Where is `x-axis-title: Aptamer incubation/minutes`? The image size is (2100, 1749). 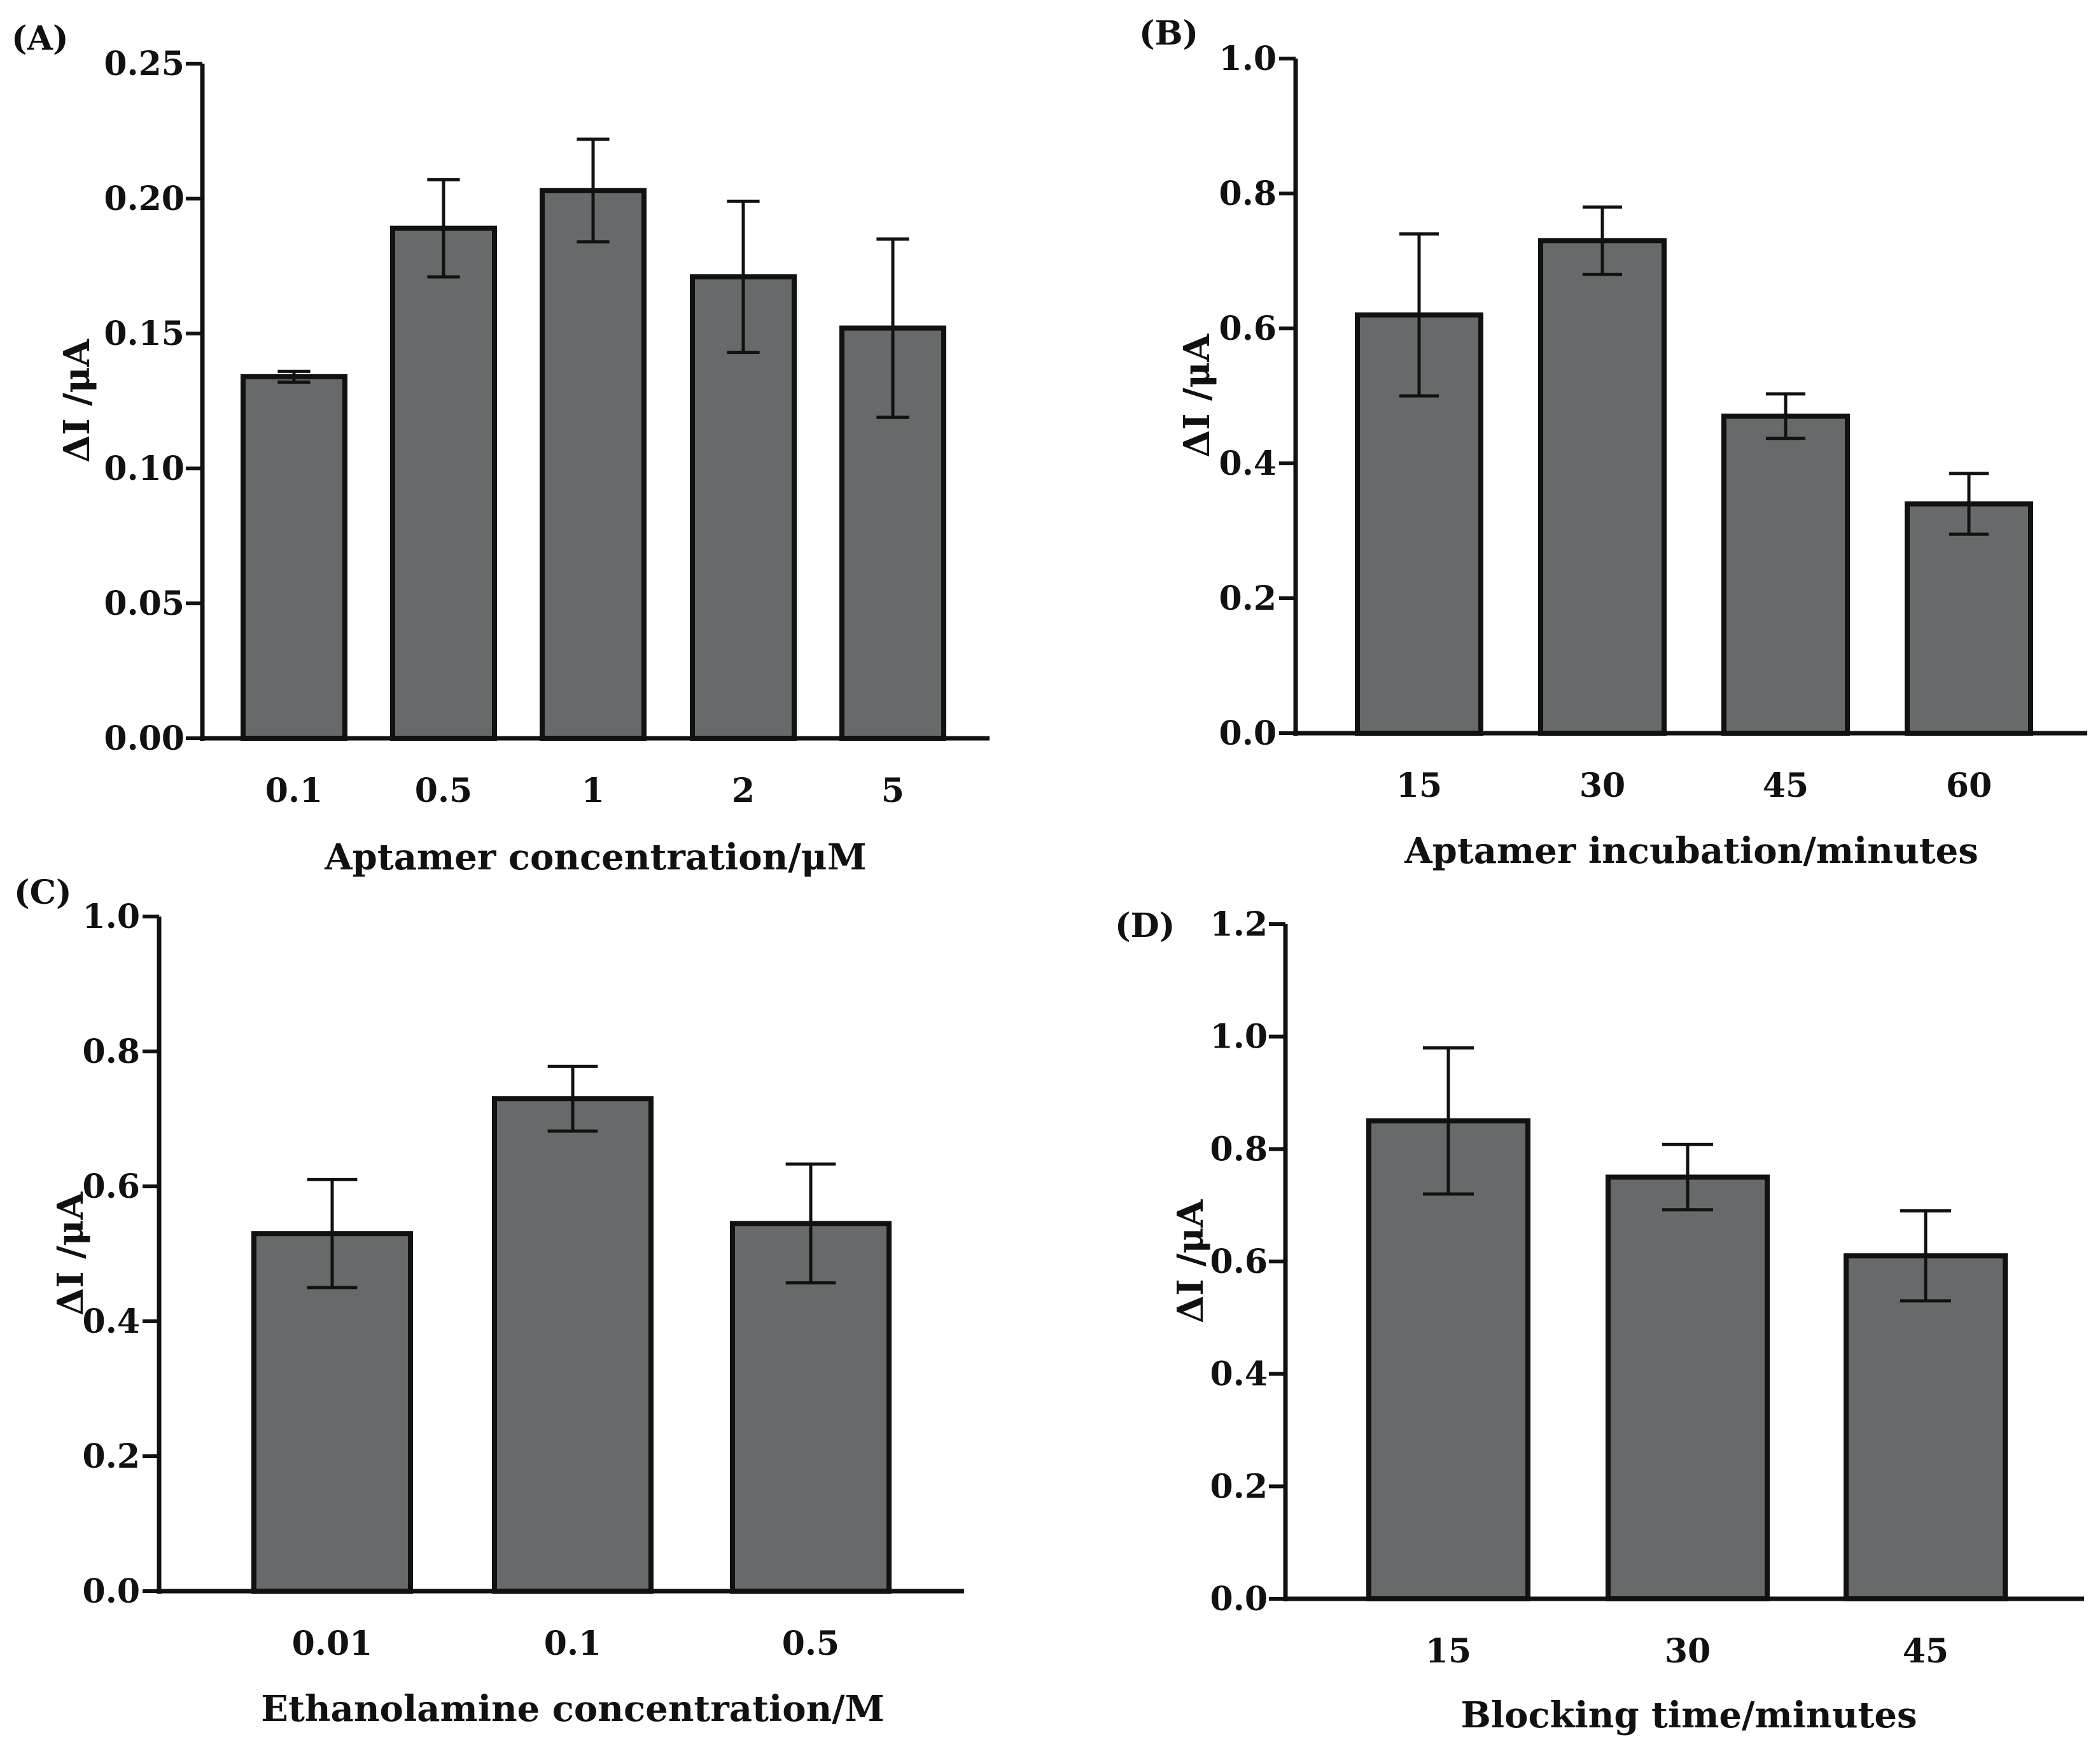 x-axis-title: Aptamer incubation/minutes is located at coordinates (1691, 851).